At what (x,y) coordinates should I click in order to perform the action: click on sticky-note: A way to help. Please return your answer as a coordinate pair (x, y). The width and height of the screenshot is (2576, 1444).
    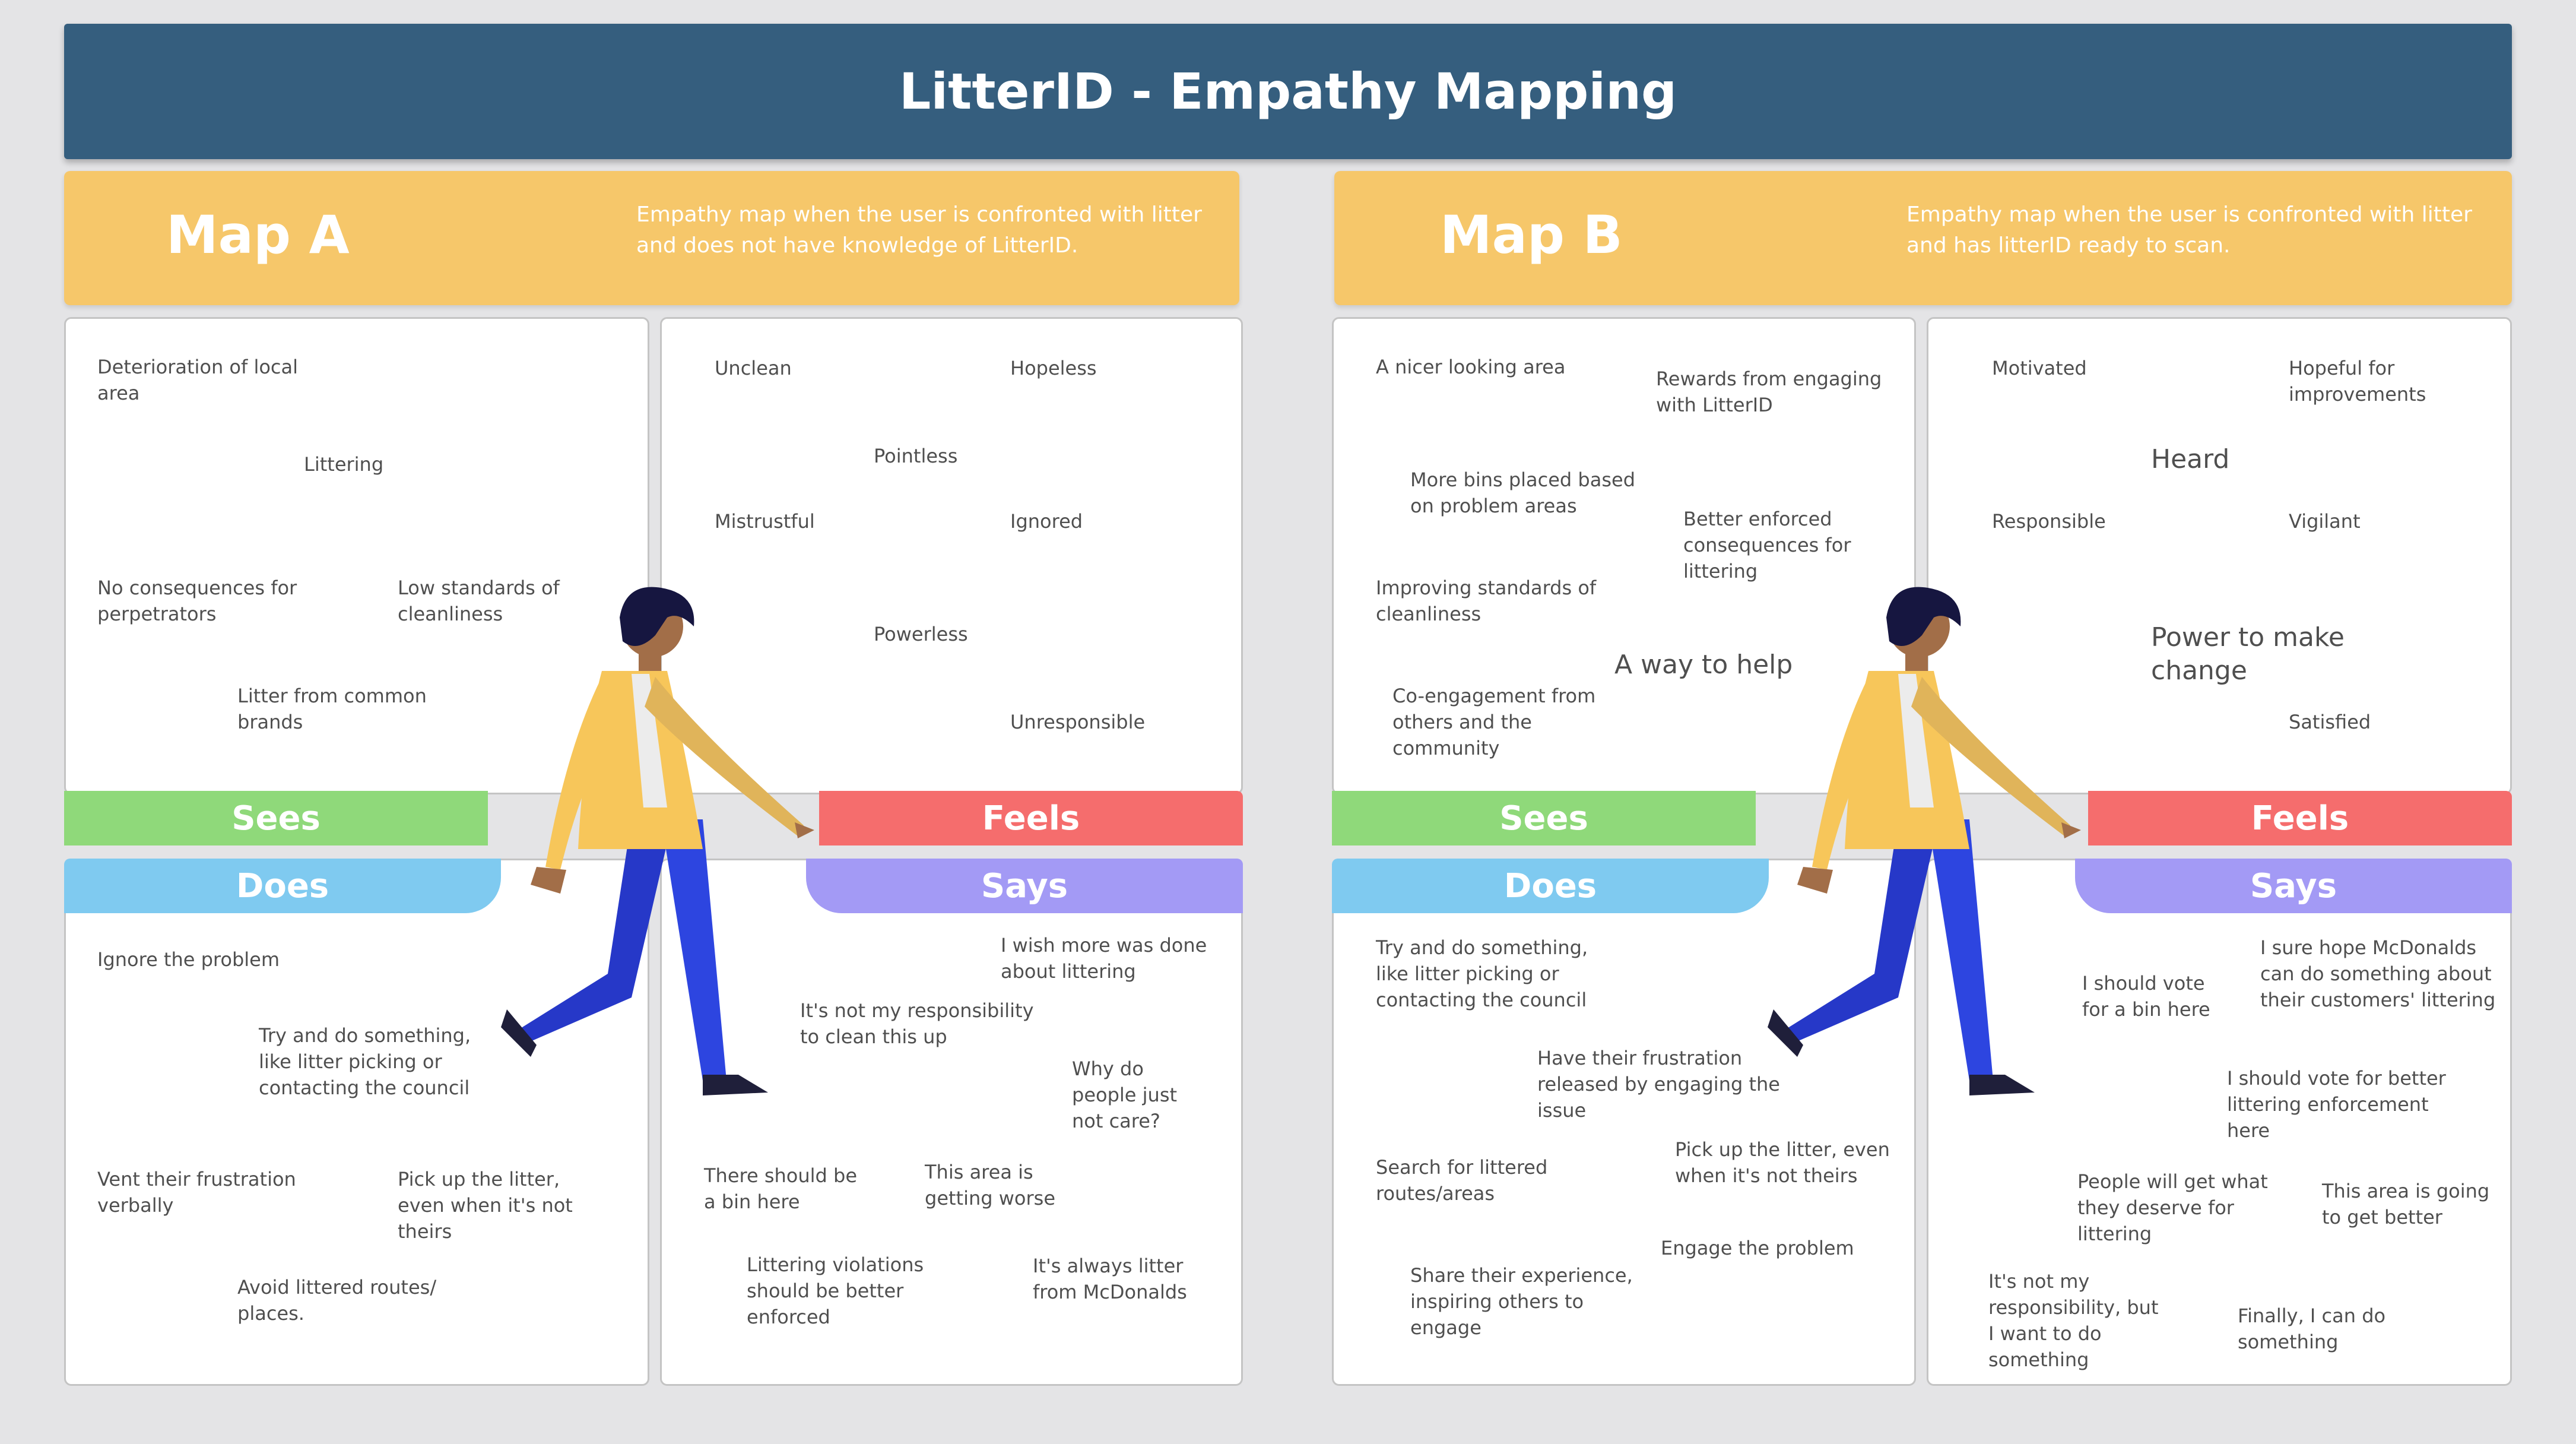
    Looking at the image, I should click on (1703, 665).